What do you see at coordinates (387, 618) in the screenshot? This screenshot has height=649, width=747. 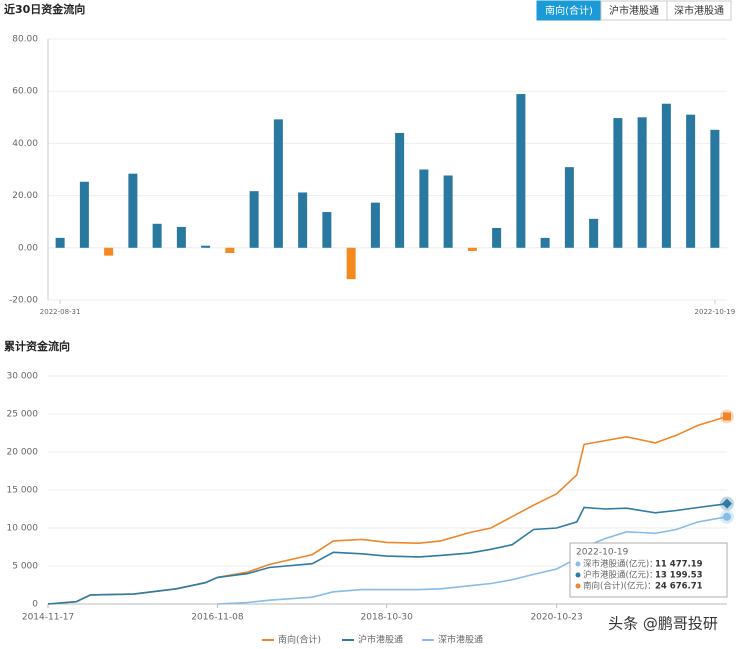 I see `x-tick-label: 2018-10-30` at bounding box center [387, 618].